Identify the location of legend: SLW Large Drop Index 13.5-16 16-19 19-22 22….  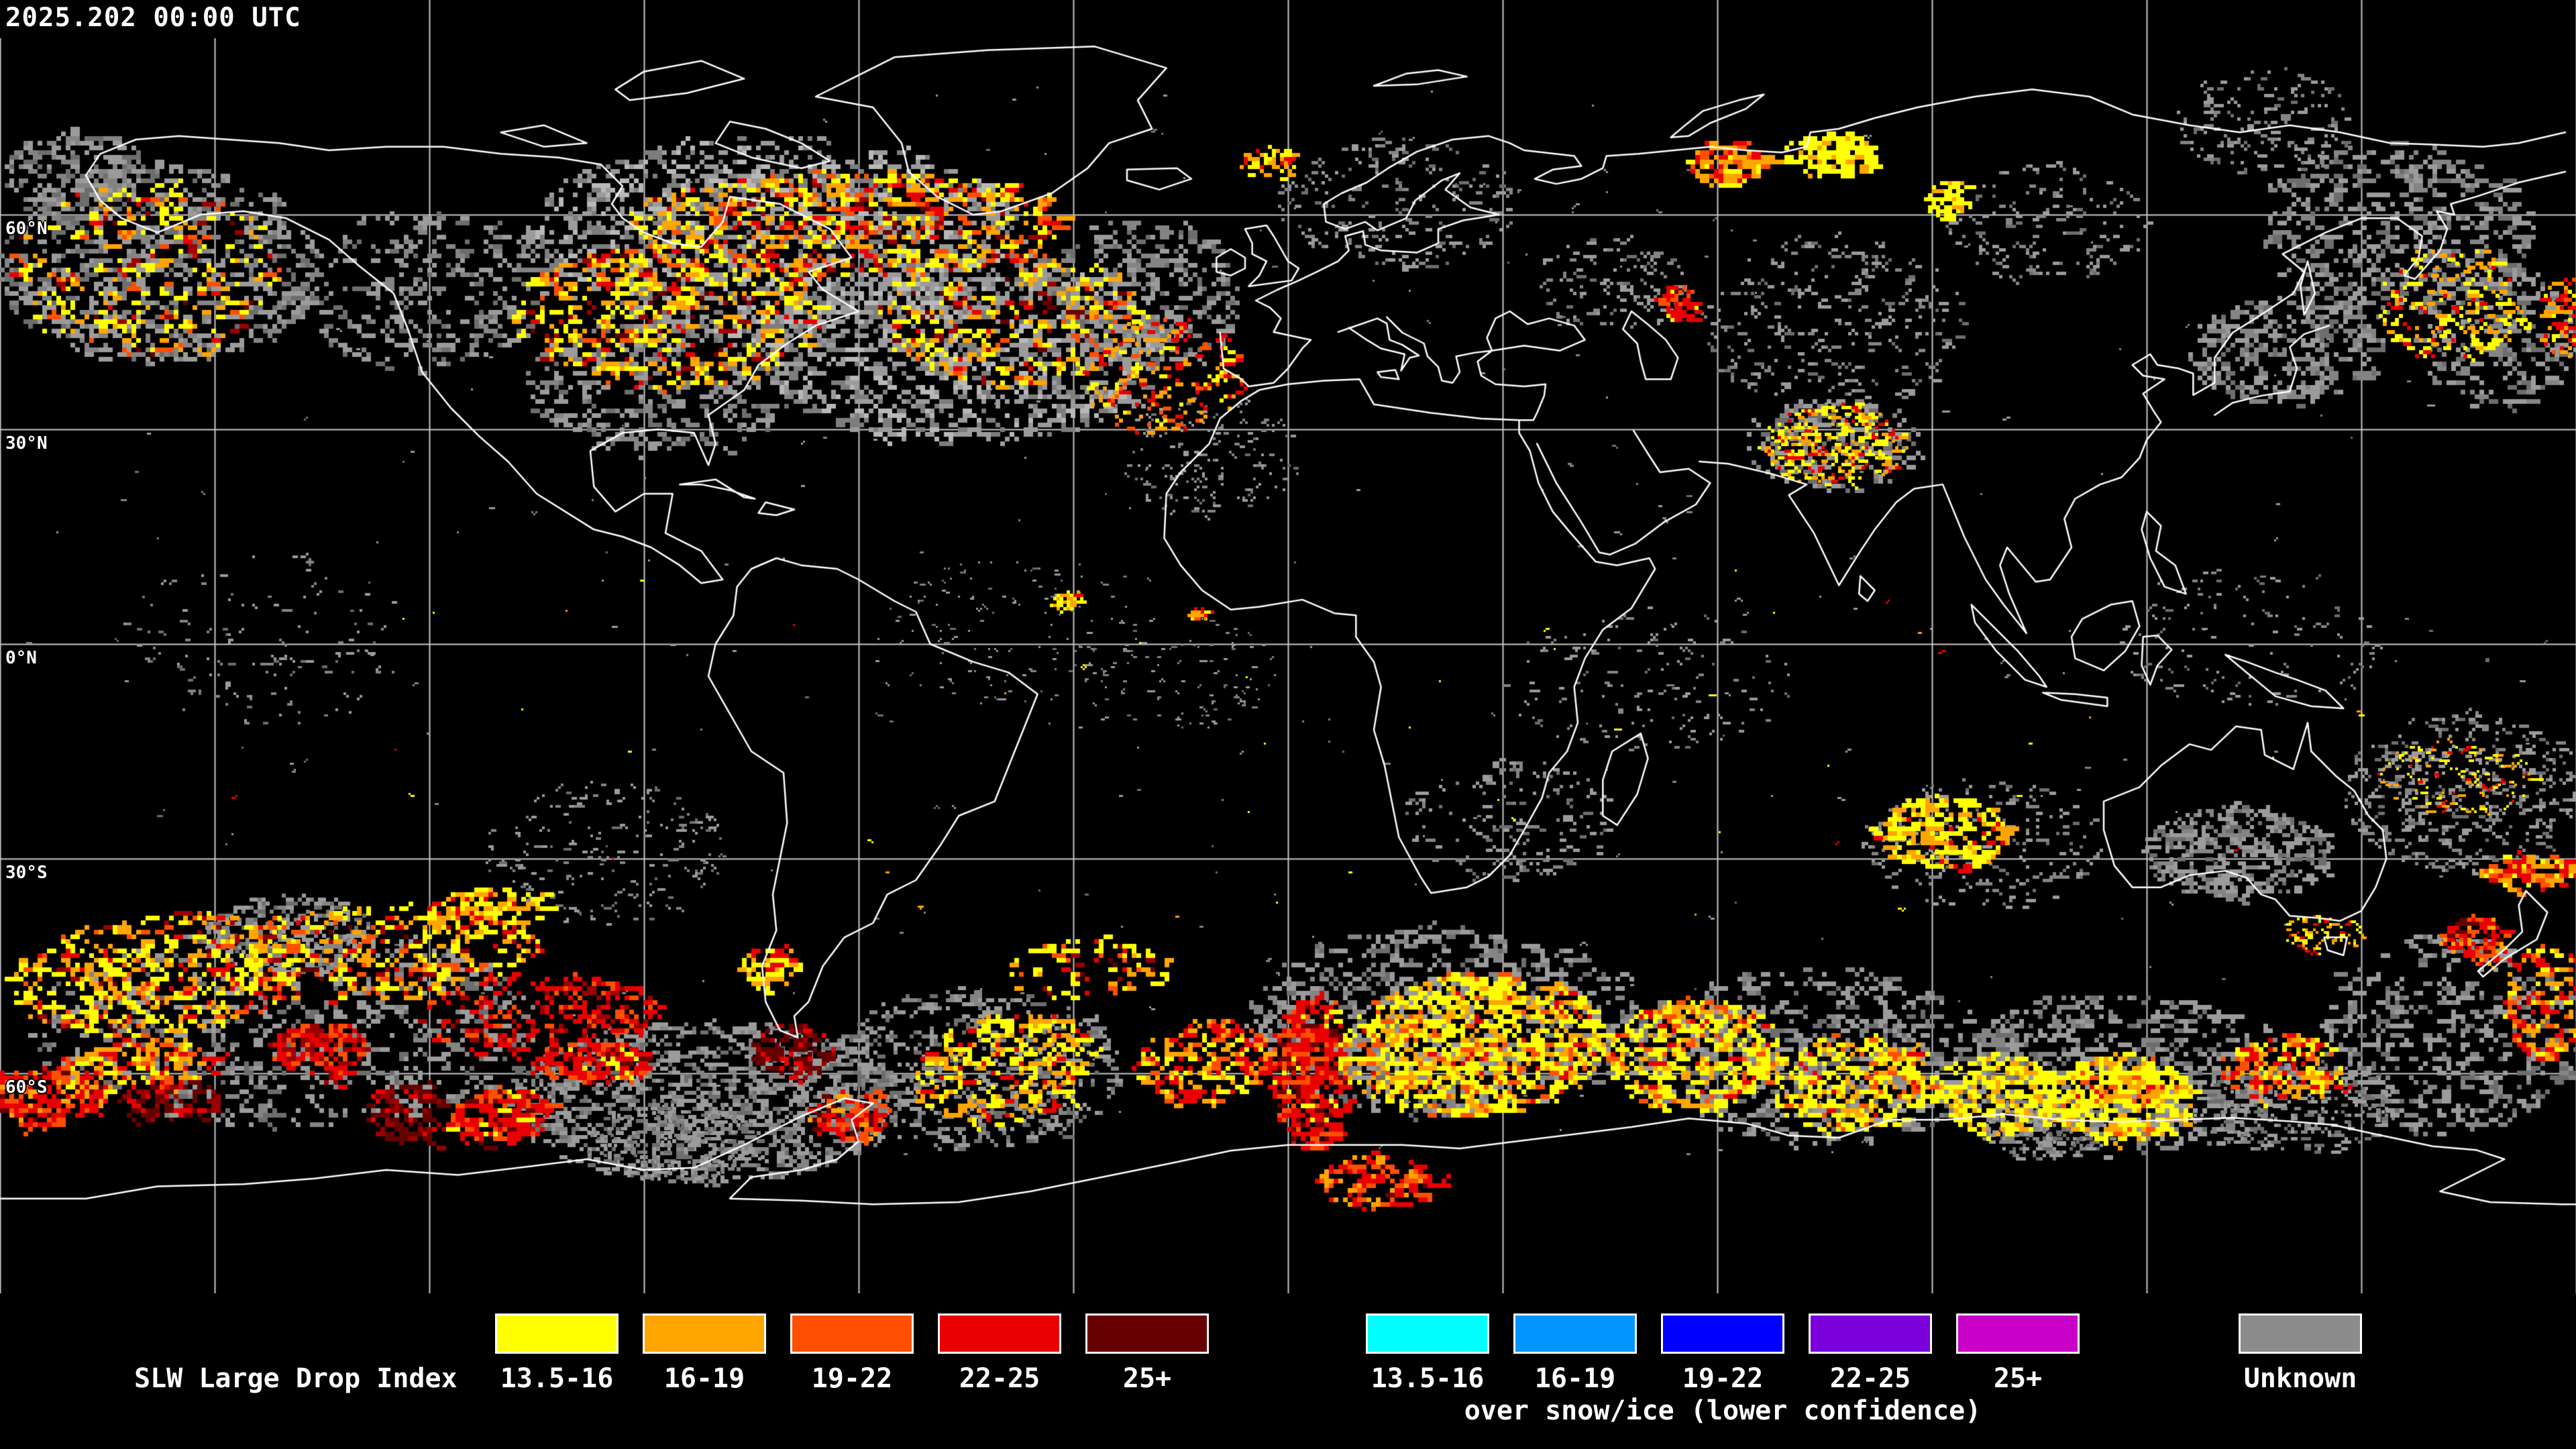
(1288, 1371).